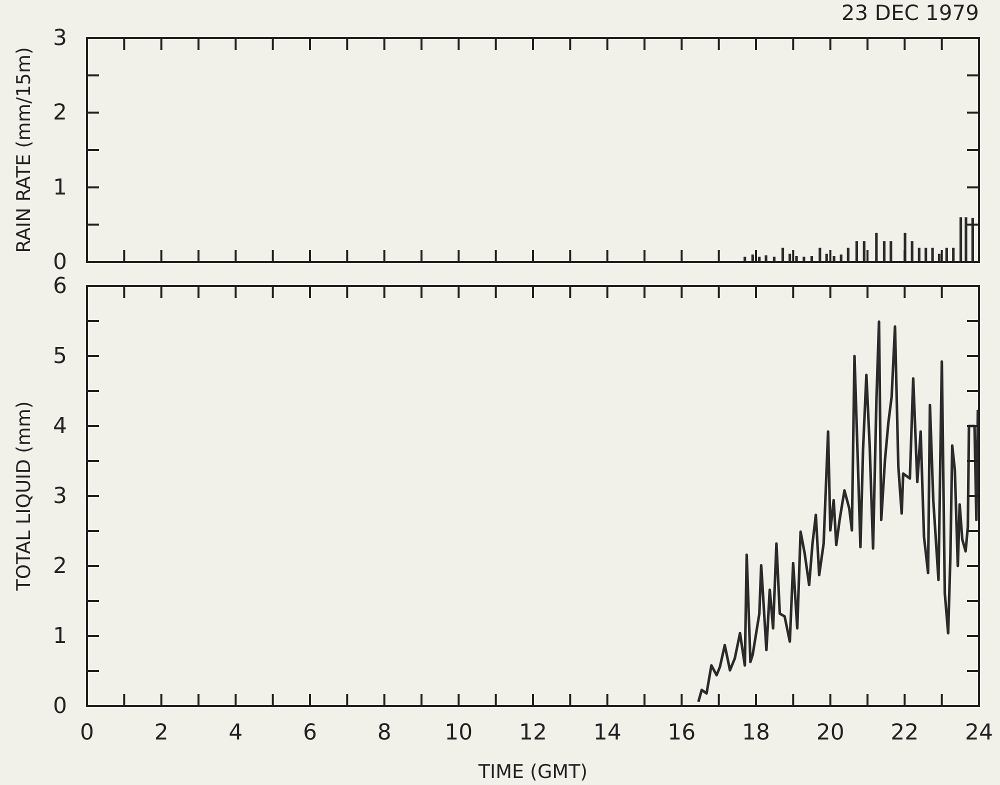 Image resolution: width=1000 pixels, height=785 pixels. I want to click on y-axis-title: TOTAL LIQUID (mm), so click(24, 496).